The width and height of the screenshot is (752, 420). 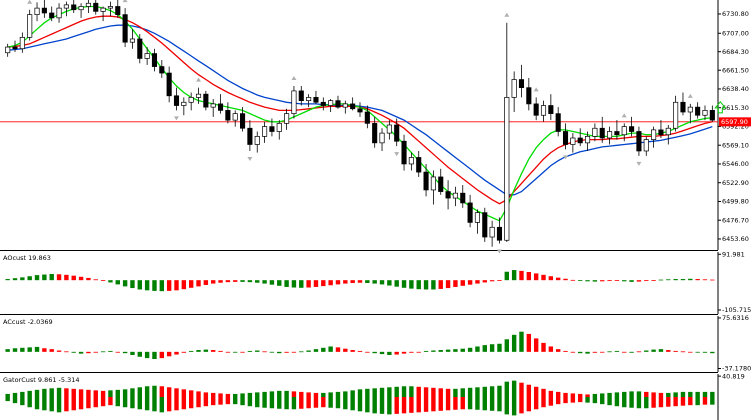 What do you see at coordinates (735, 220) in the screenshot?
I see `y-tick-label: 6476.70` at bounding box center [735, 220].